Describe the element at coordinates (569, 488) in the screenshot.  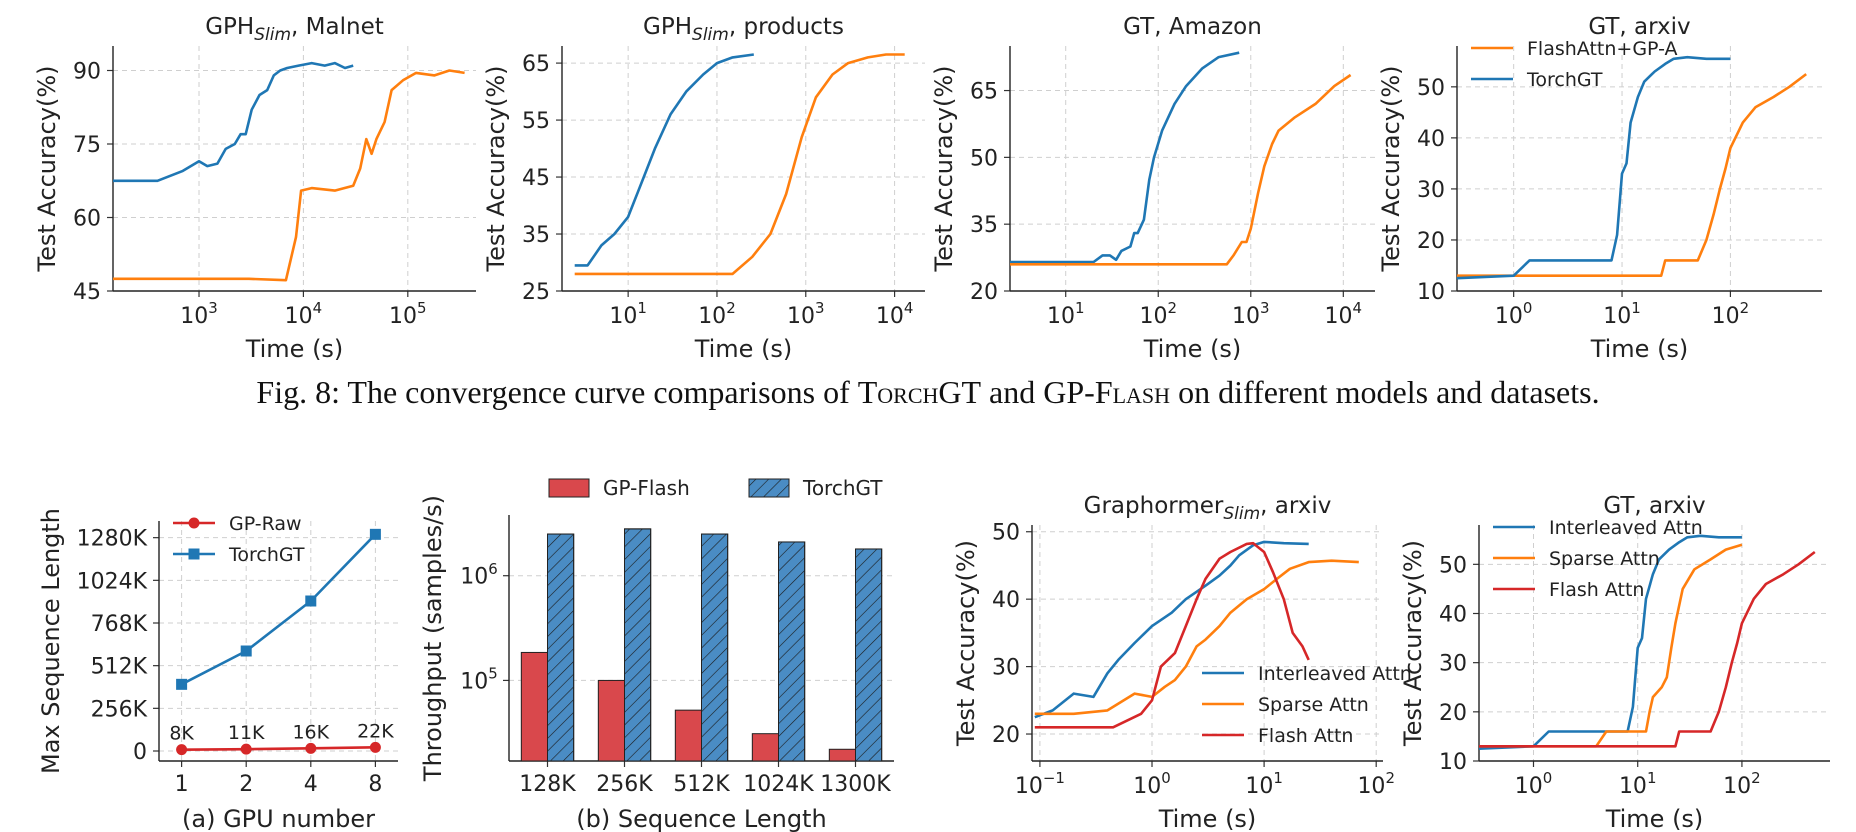
I see `legend-swatch` at that location.